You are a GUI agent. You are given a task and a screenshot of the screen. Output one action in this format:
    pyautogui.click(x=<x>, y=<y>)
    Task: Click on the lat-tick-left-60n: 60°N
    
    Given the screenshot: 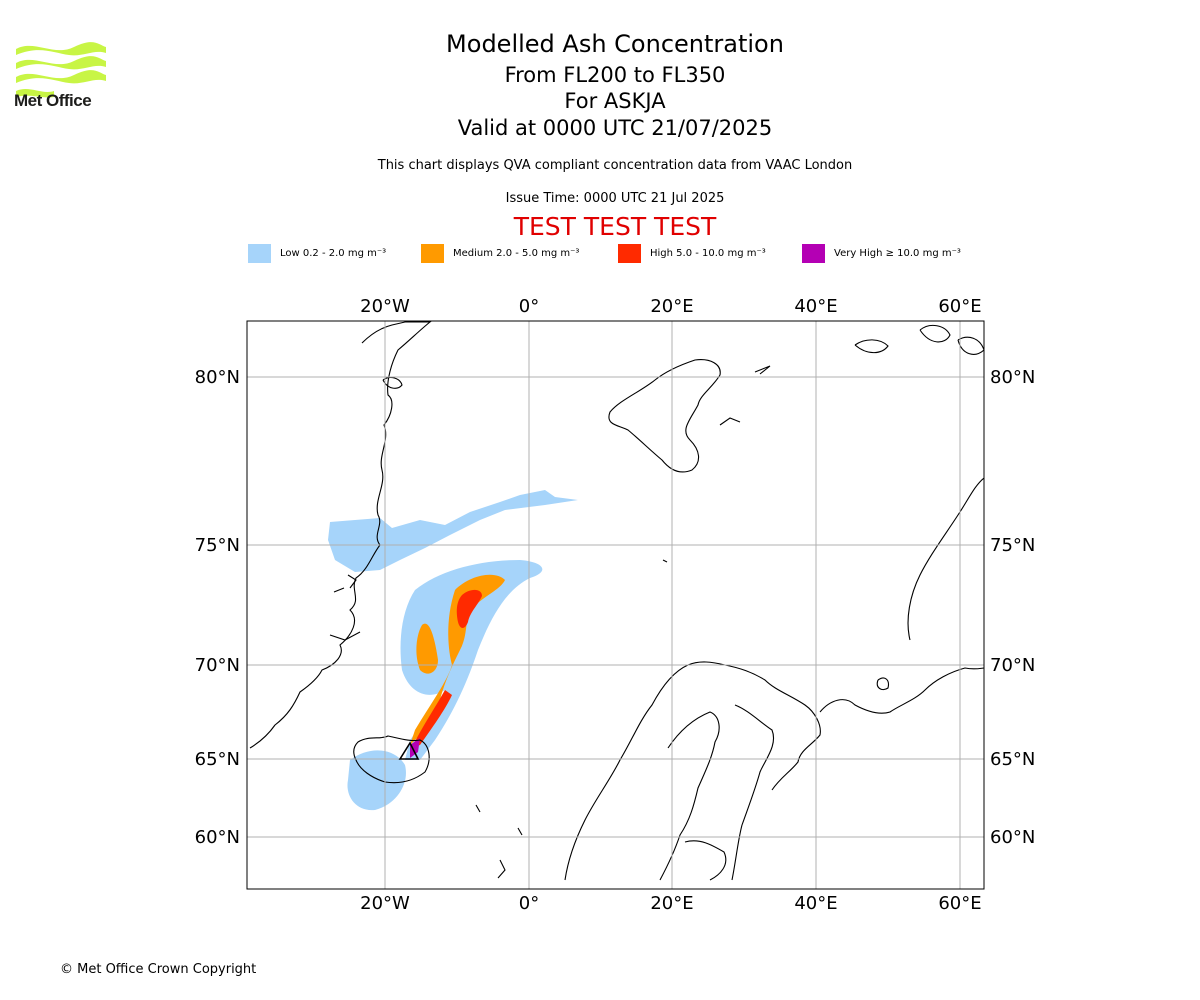 What is the action you would take?
    pyautogui.click(x=217, y=837)
    